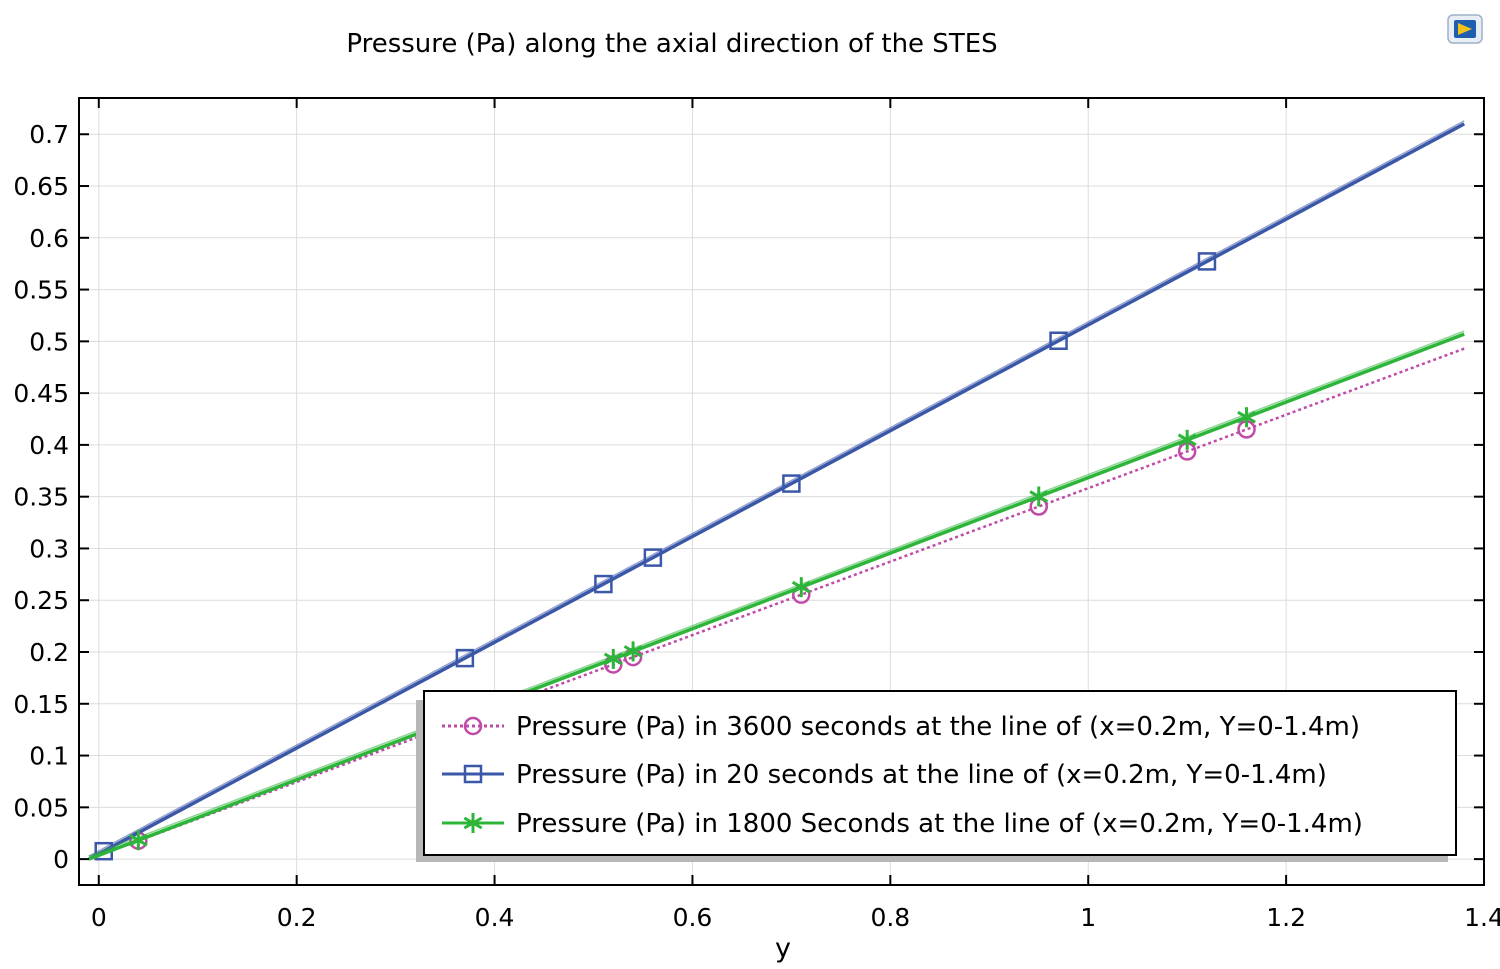 This screenshot has width=1500, height=969. Describe the element at coordinates (49, 756) in the screenshot. I see `y-tick-label: 0.1` at that location.